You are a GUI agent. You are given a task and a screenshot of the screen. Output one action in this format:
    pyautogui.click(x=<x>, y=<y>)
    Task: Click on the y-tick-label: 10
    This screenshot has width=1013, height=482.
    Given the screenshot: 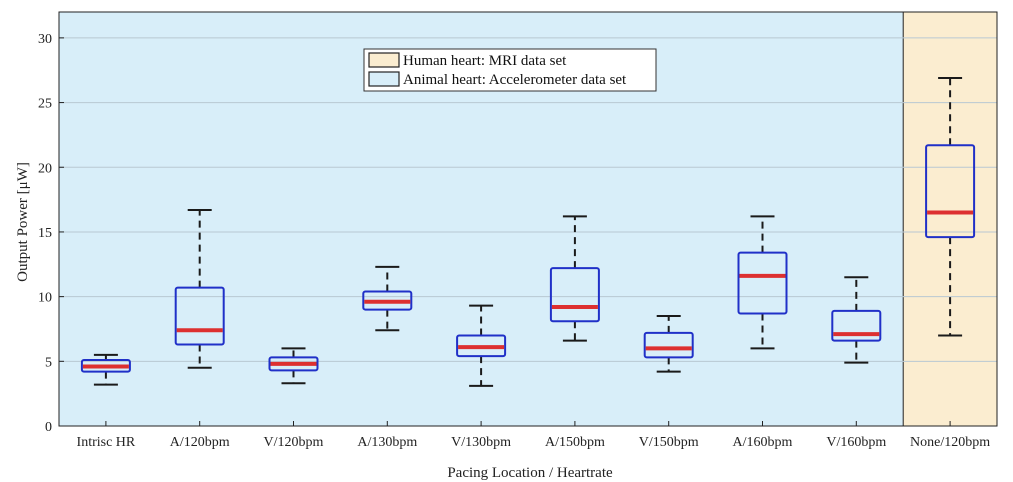 What is the action you would take?
    pyautogui.click(x=45, y=298)
    